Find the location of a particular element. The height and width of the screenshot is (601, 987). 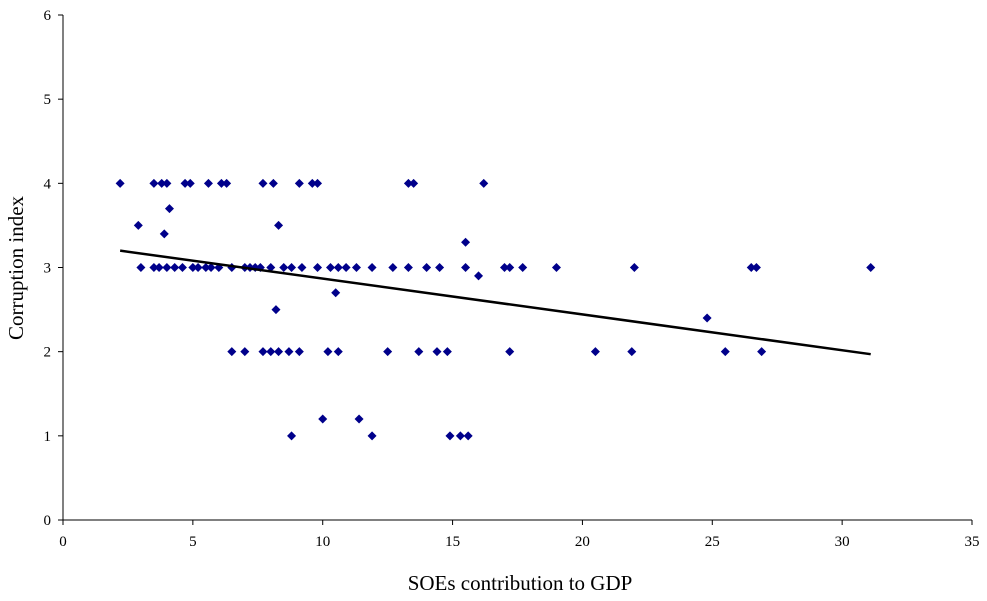

y-tick-label: 0 is located at coordinates (48, 521).